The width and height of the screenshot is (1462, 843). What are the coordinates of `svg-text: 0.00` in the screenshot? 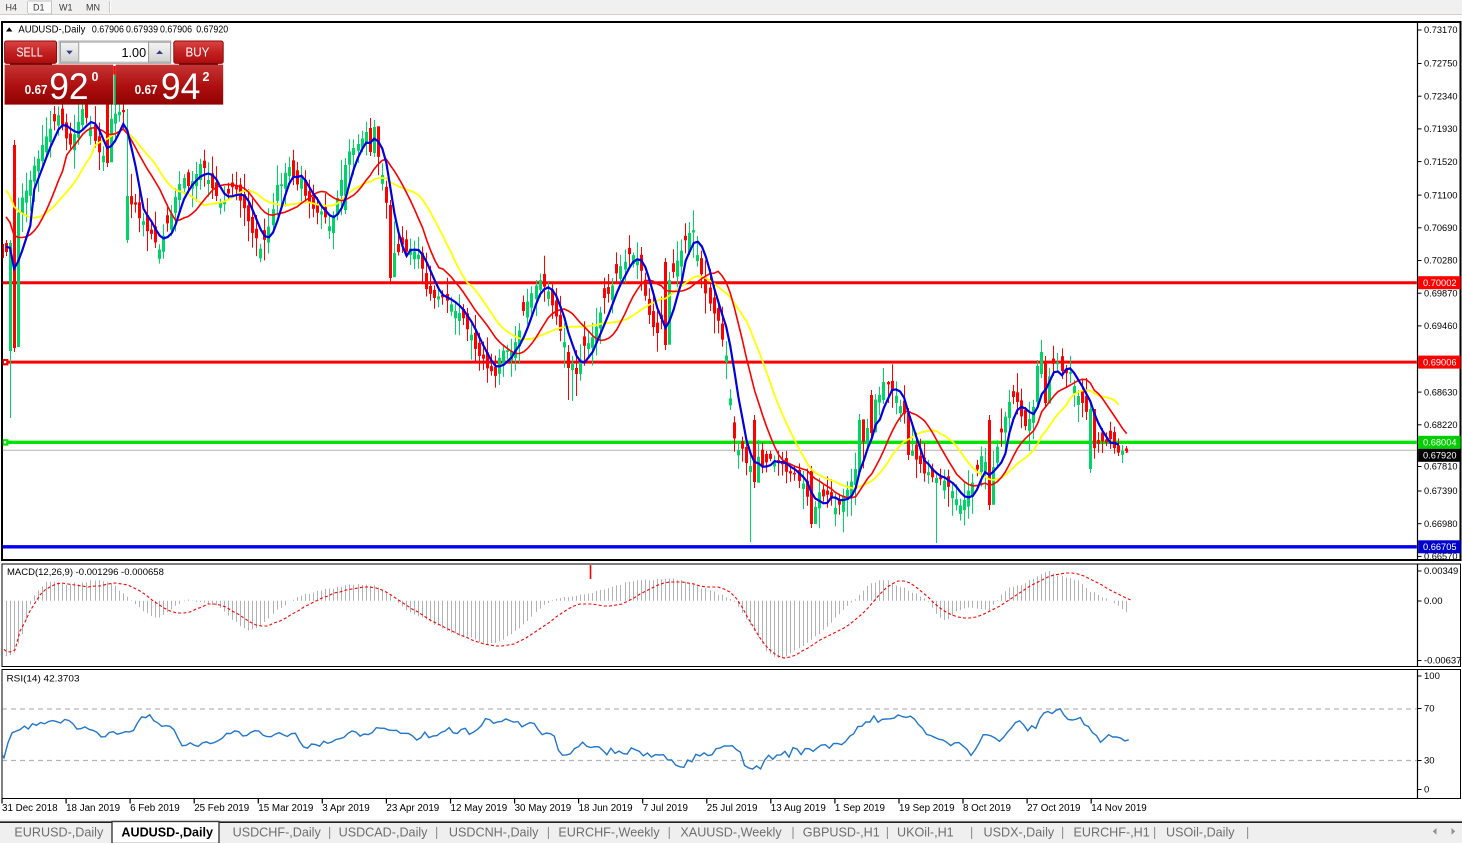 It's located at (1433, 601).